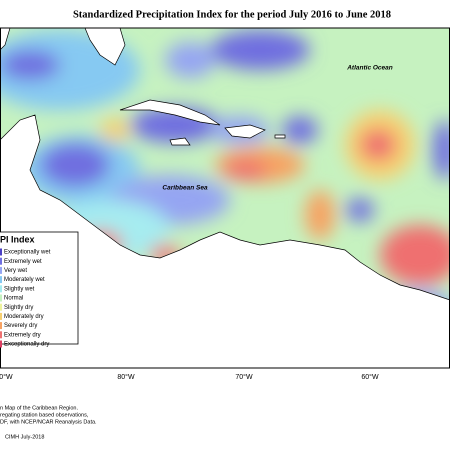 Image resolution: width=450 pixels, height=450 pixels. I want to click on footer-line: n Map of the Caribbean Region., so click(39, 408).